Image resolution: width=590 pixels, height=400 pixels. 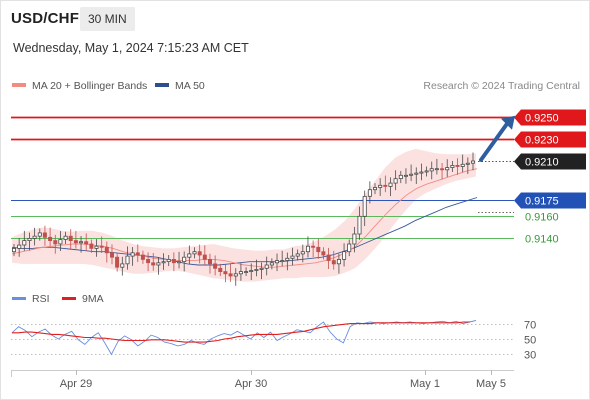 What do you see at coordinates (530, 356) in the screenshot?
I see `rsi-tick-label-30: 30` at bounding box center [530, 356].